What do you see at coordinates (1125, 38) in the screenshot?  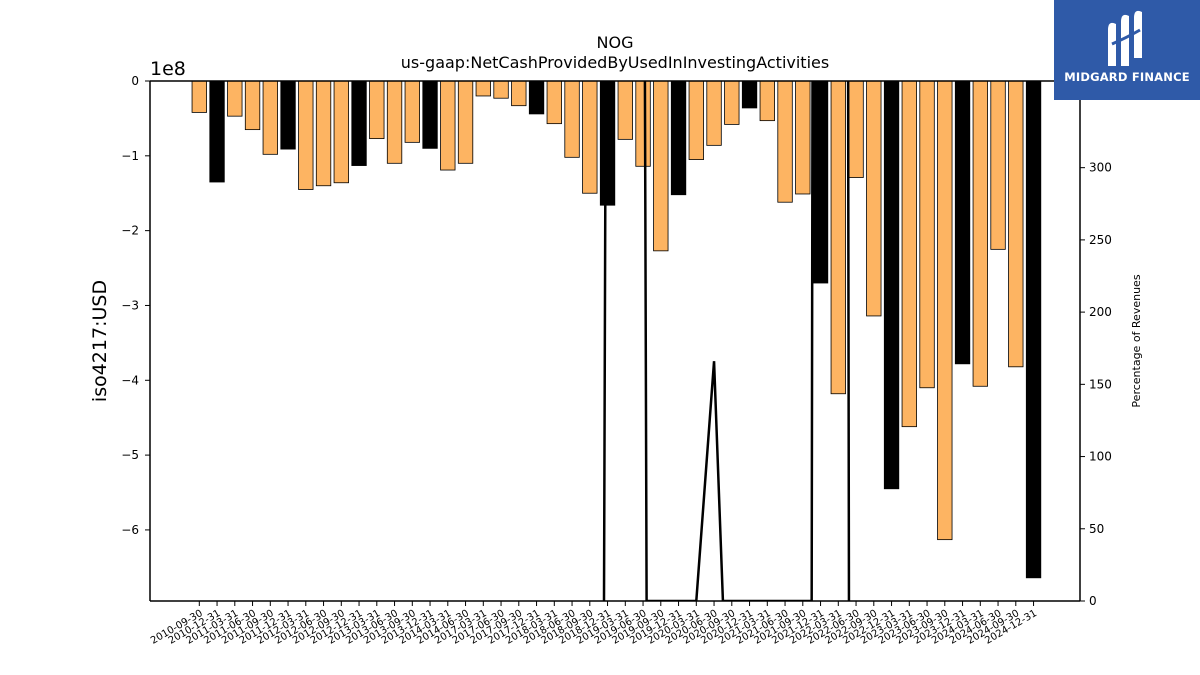 I see `logo-mark-icon` at bounding box center [1125, 38].